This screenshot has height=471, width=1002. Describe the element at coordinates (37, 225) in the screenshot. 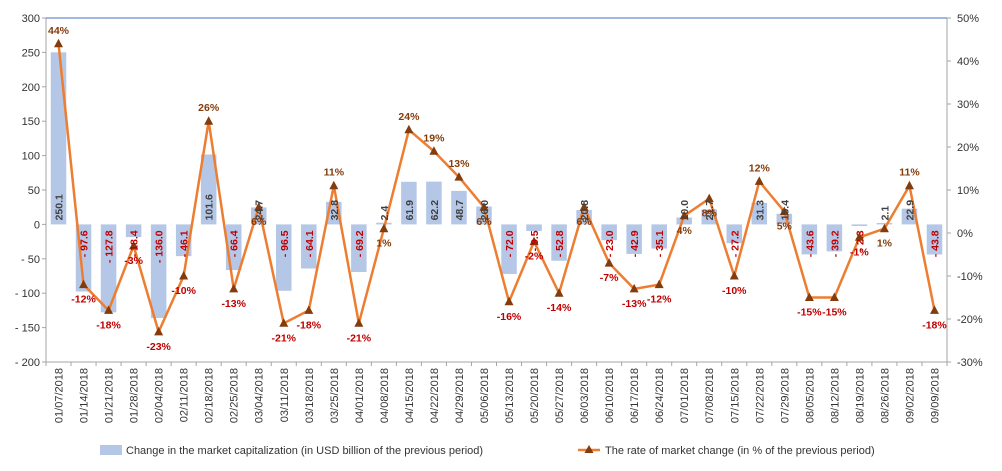

I see `left-tick-label: 0` at that location.